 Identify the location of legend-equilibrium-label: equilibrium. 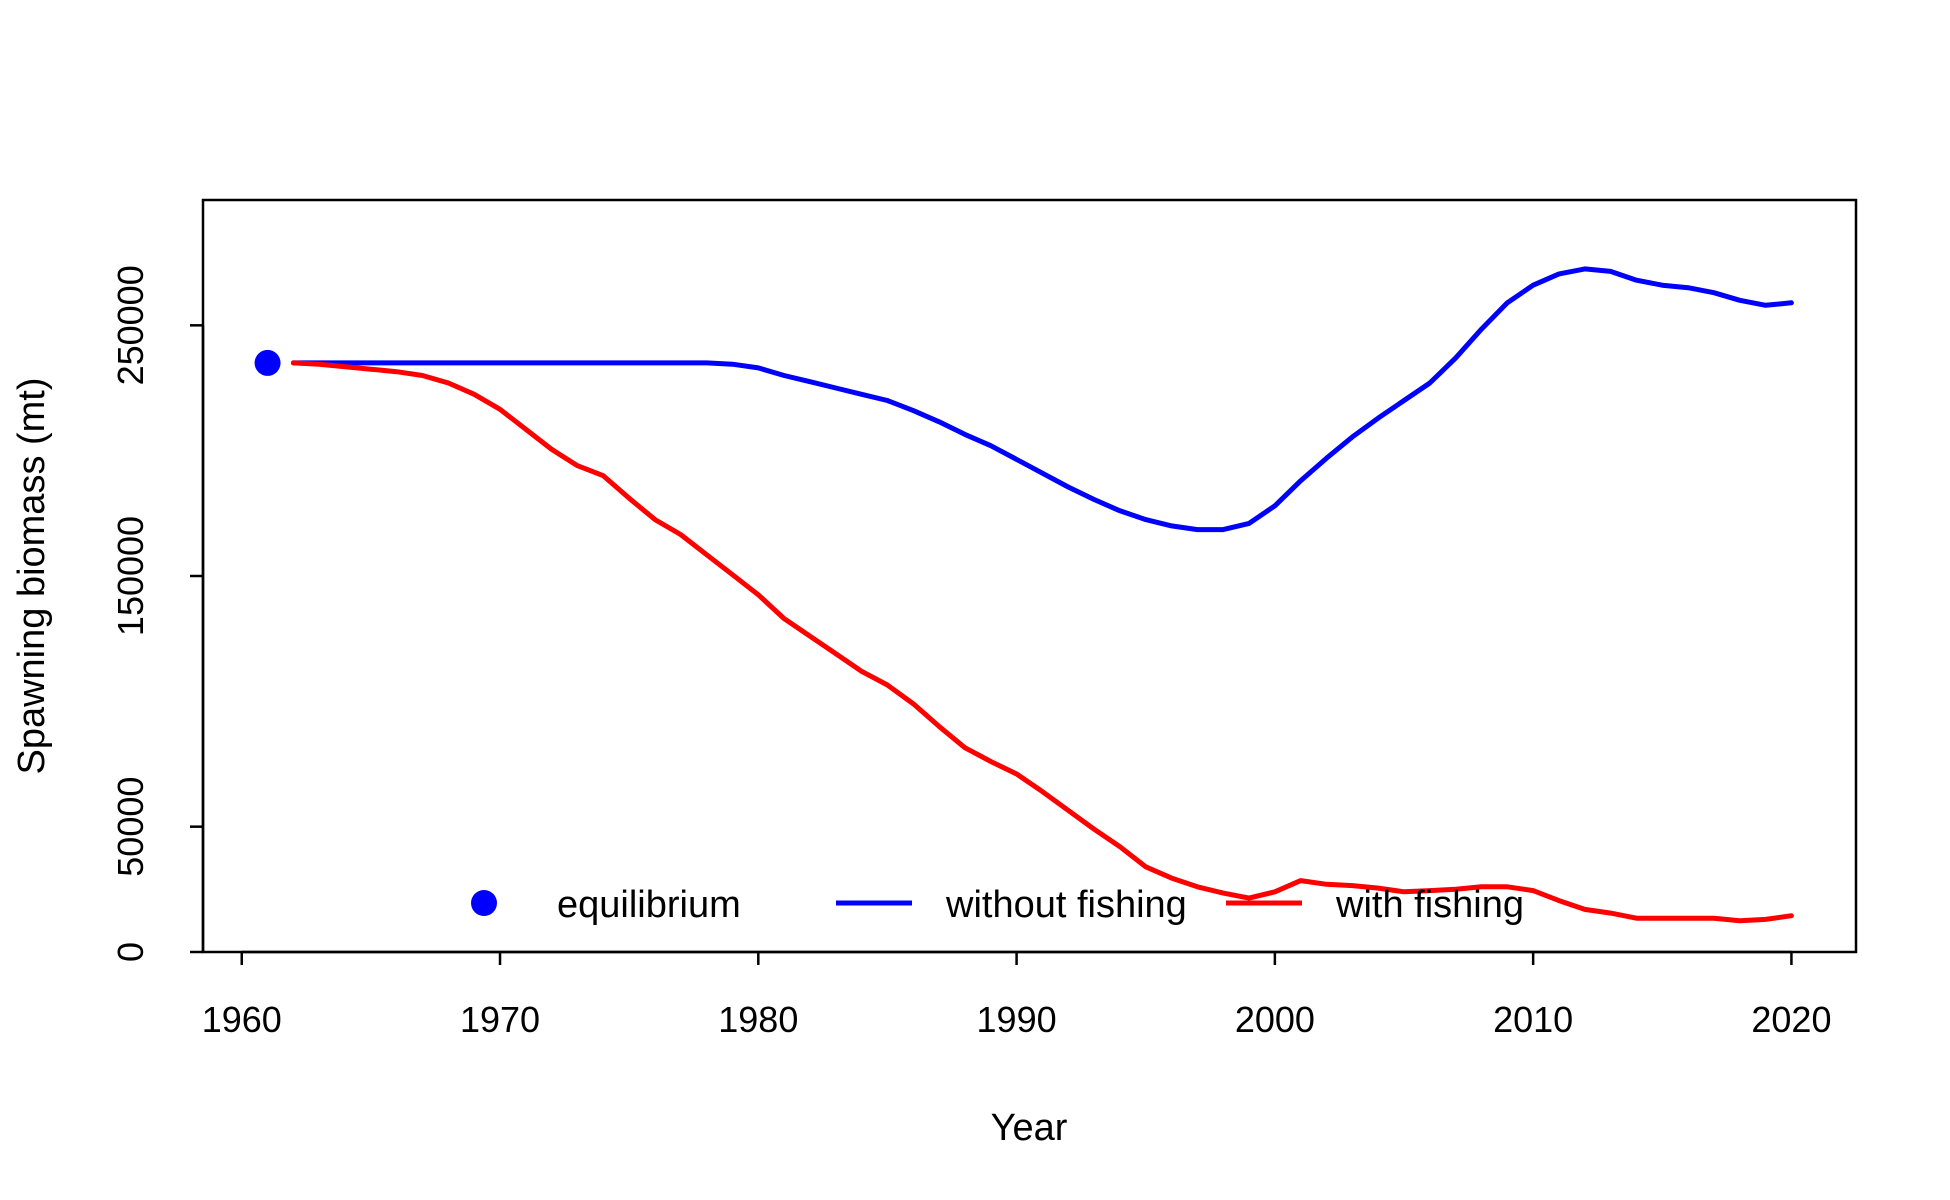
(649, 905).